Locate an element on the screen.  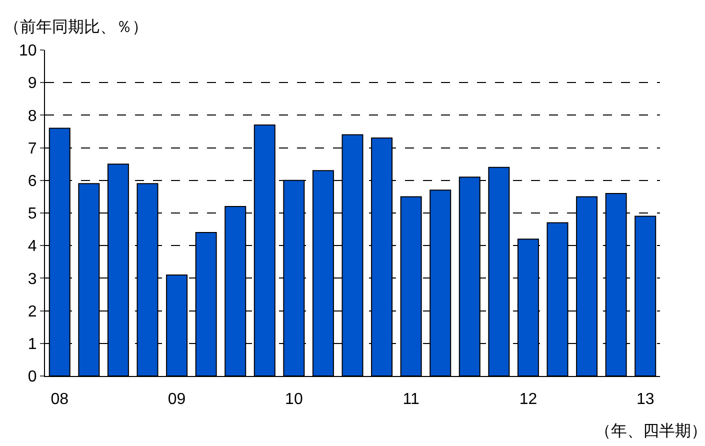
y-tick-label: 3 is located at coordinates (32, 279).